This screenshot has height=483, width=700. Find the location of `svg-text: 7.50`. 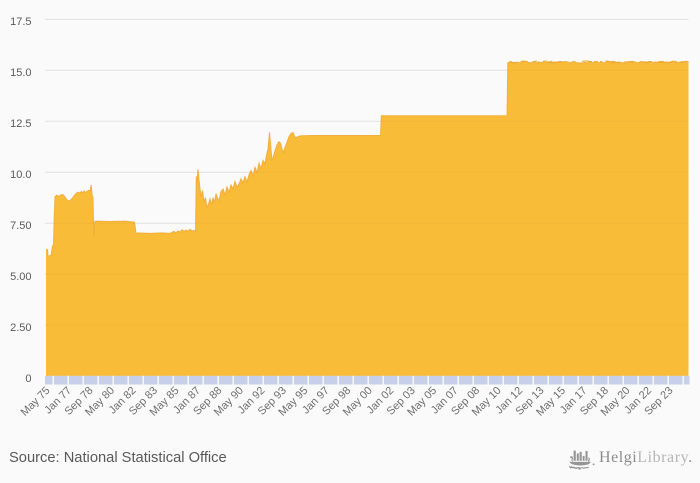

svg-text: 7.50 is located at coordinates (20, 226).